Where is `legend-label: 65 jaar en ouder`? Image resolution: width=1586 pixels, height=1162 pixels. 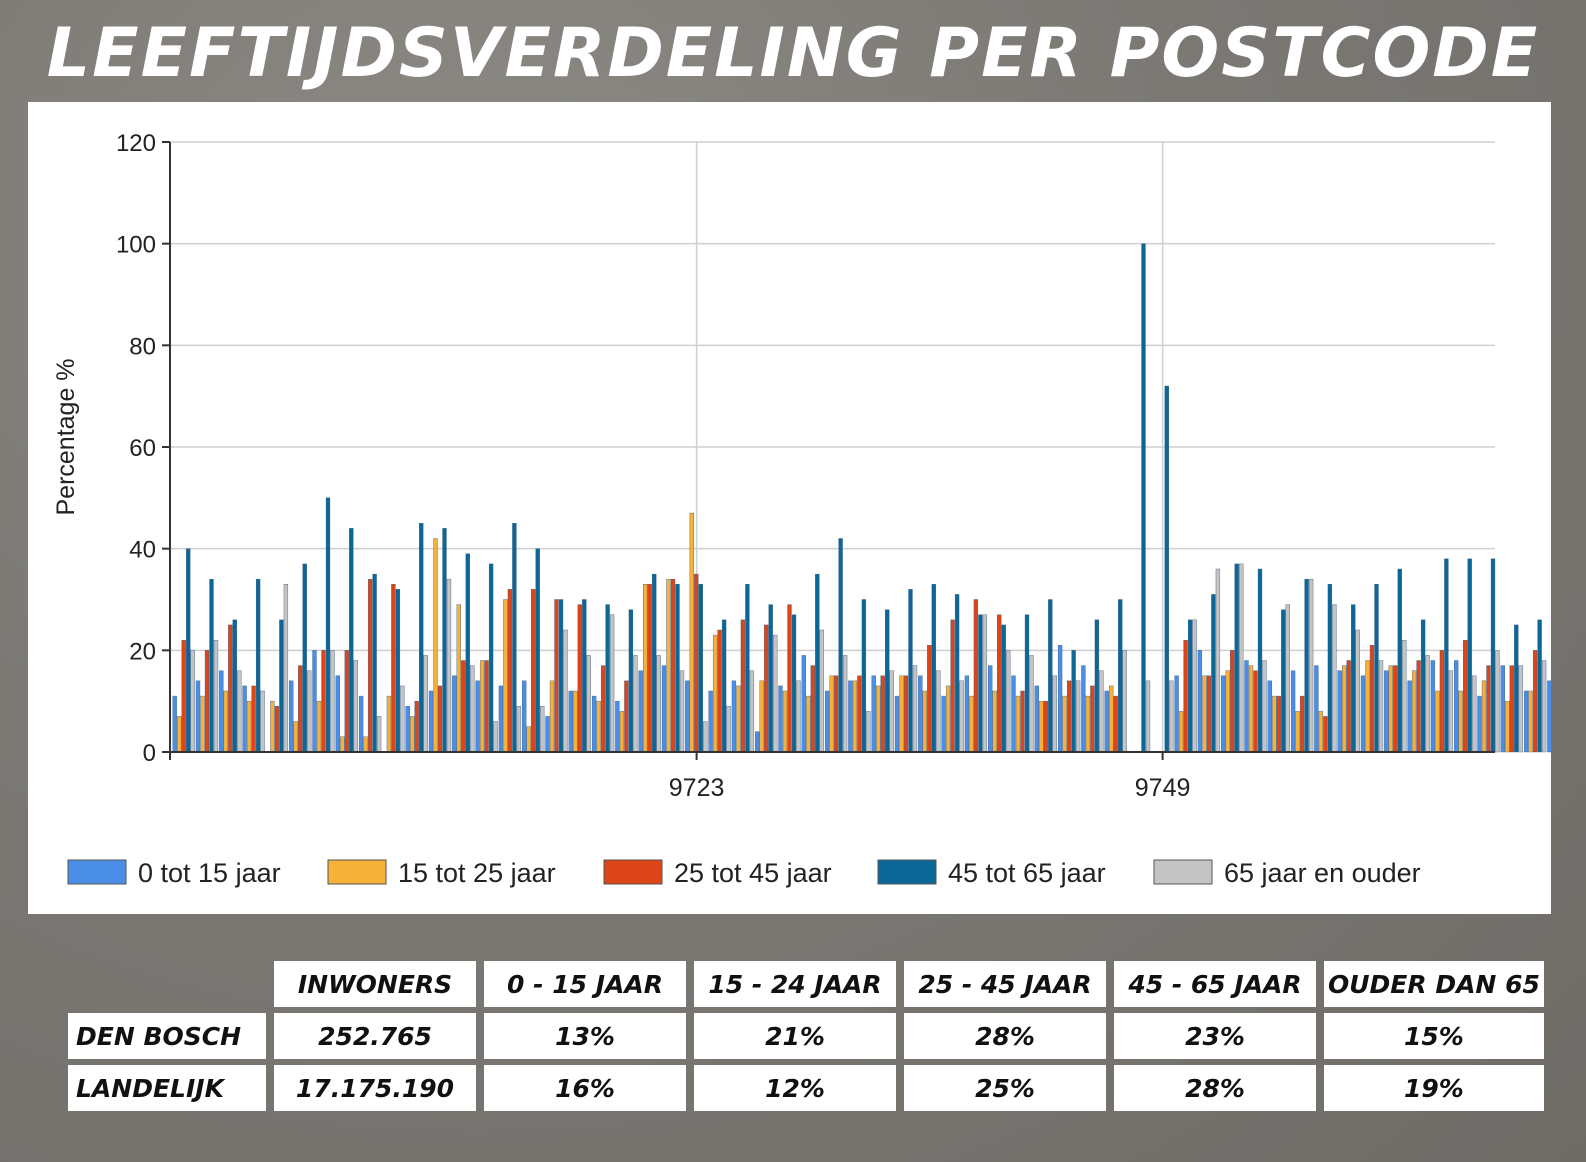
legend-label: 65 jaar en ouder is located at coordinates (1322, 873).